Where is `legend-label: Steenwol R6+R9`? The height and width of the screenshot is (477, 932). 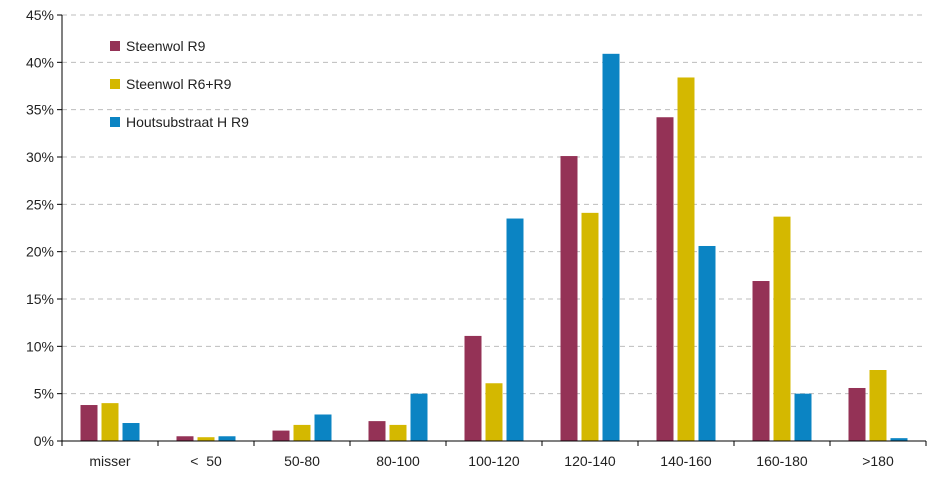 legend-label: Steenwol R6+R9 is located at coordinates (179, 84).